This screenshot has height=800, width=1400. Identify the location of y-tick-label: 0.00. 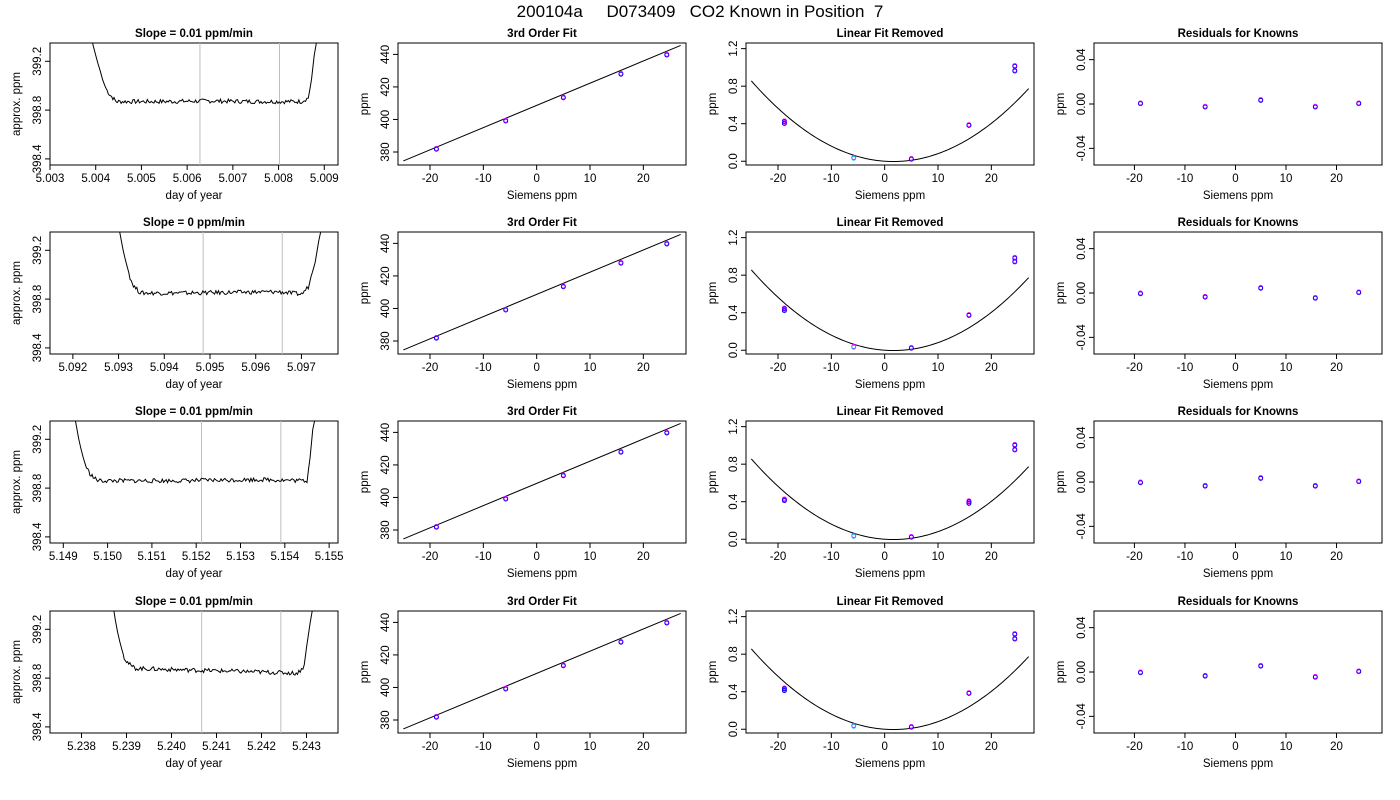
(1082, 104).